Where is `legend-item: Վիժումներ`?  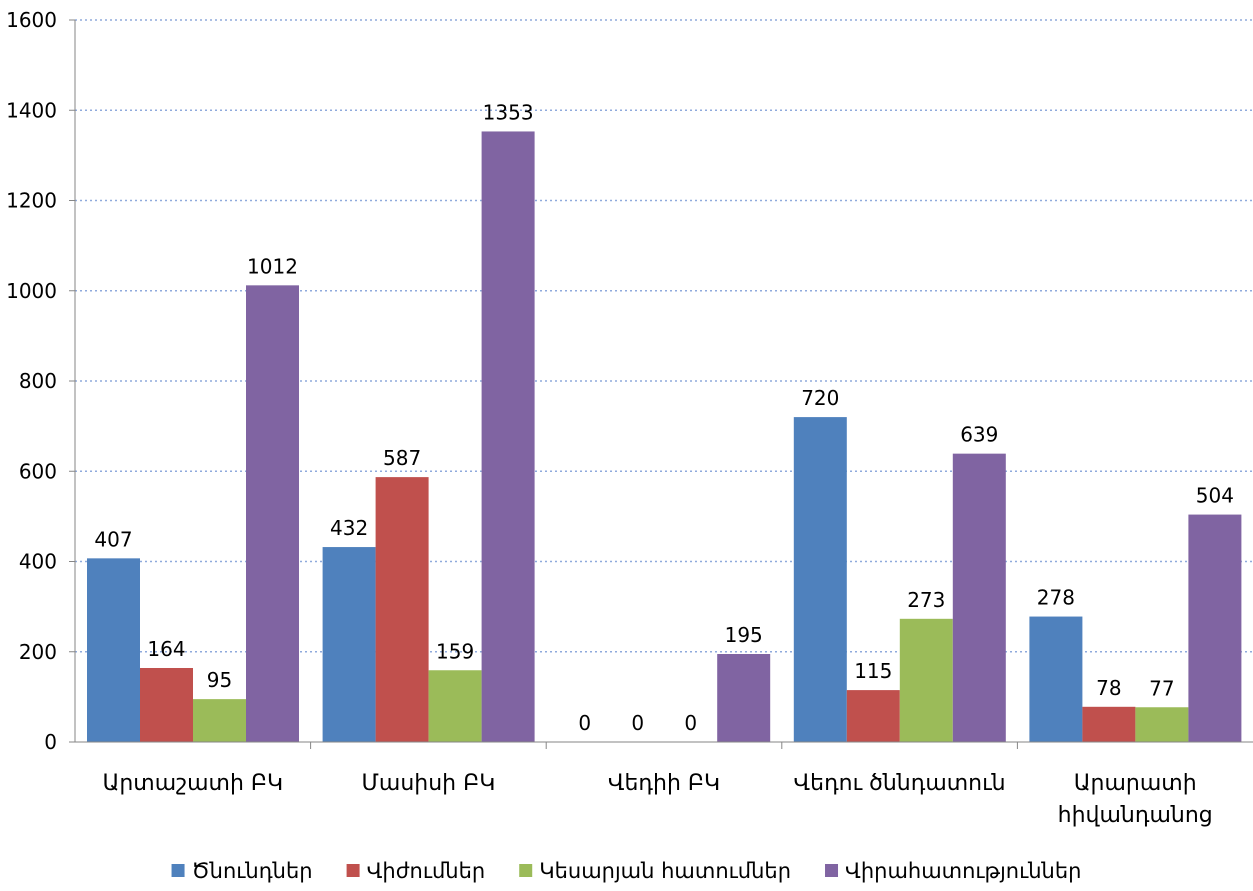
legend-item: Վիժումներ is located at coordinates (416, 871).